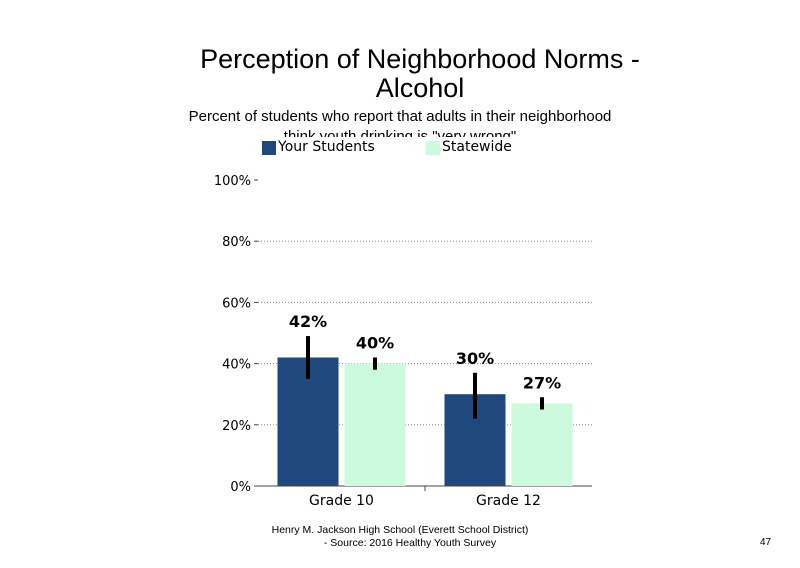  What do you see at coordinates (508, 501) in the screenshot?
I see `x-category-label: Grade 12` at bounding box center [508, 501].